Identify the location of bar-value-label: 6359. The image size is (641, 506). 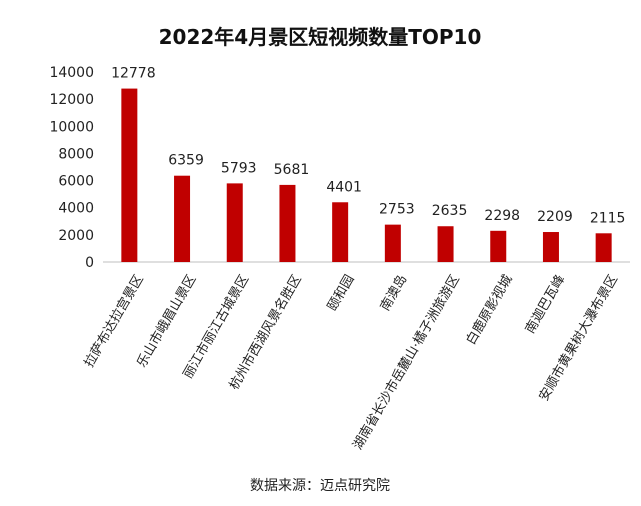
(186, 161).